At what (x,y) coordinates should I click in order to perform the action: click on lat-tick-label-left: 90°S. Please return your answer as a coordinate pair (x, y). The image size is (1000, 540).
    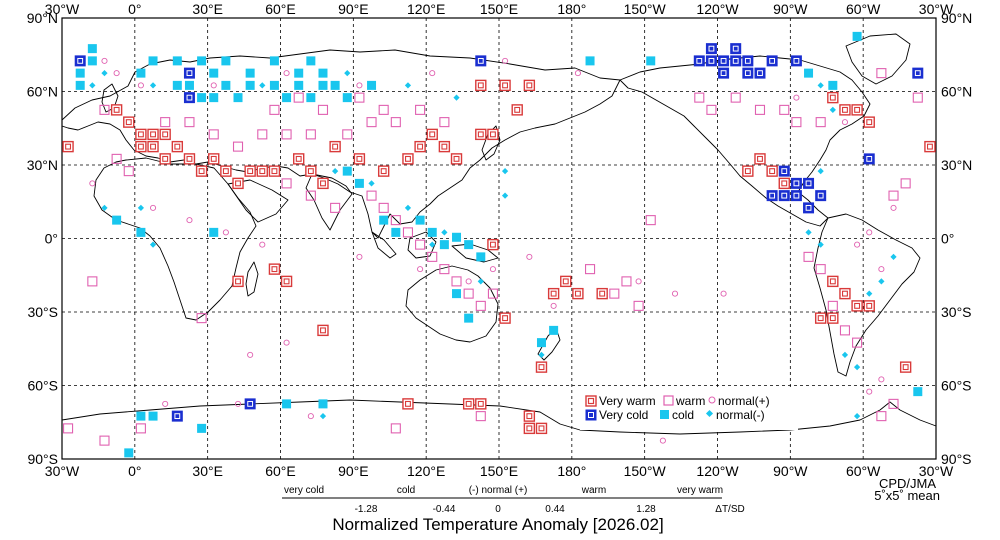
    Looking at the image, I should click on (42, 459).